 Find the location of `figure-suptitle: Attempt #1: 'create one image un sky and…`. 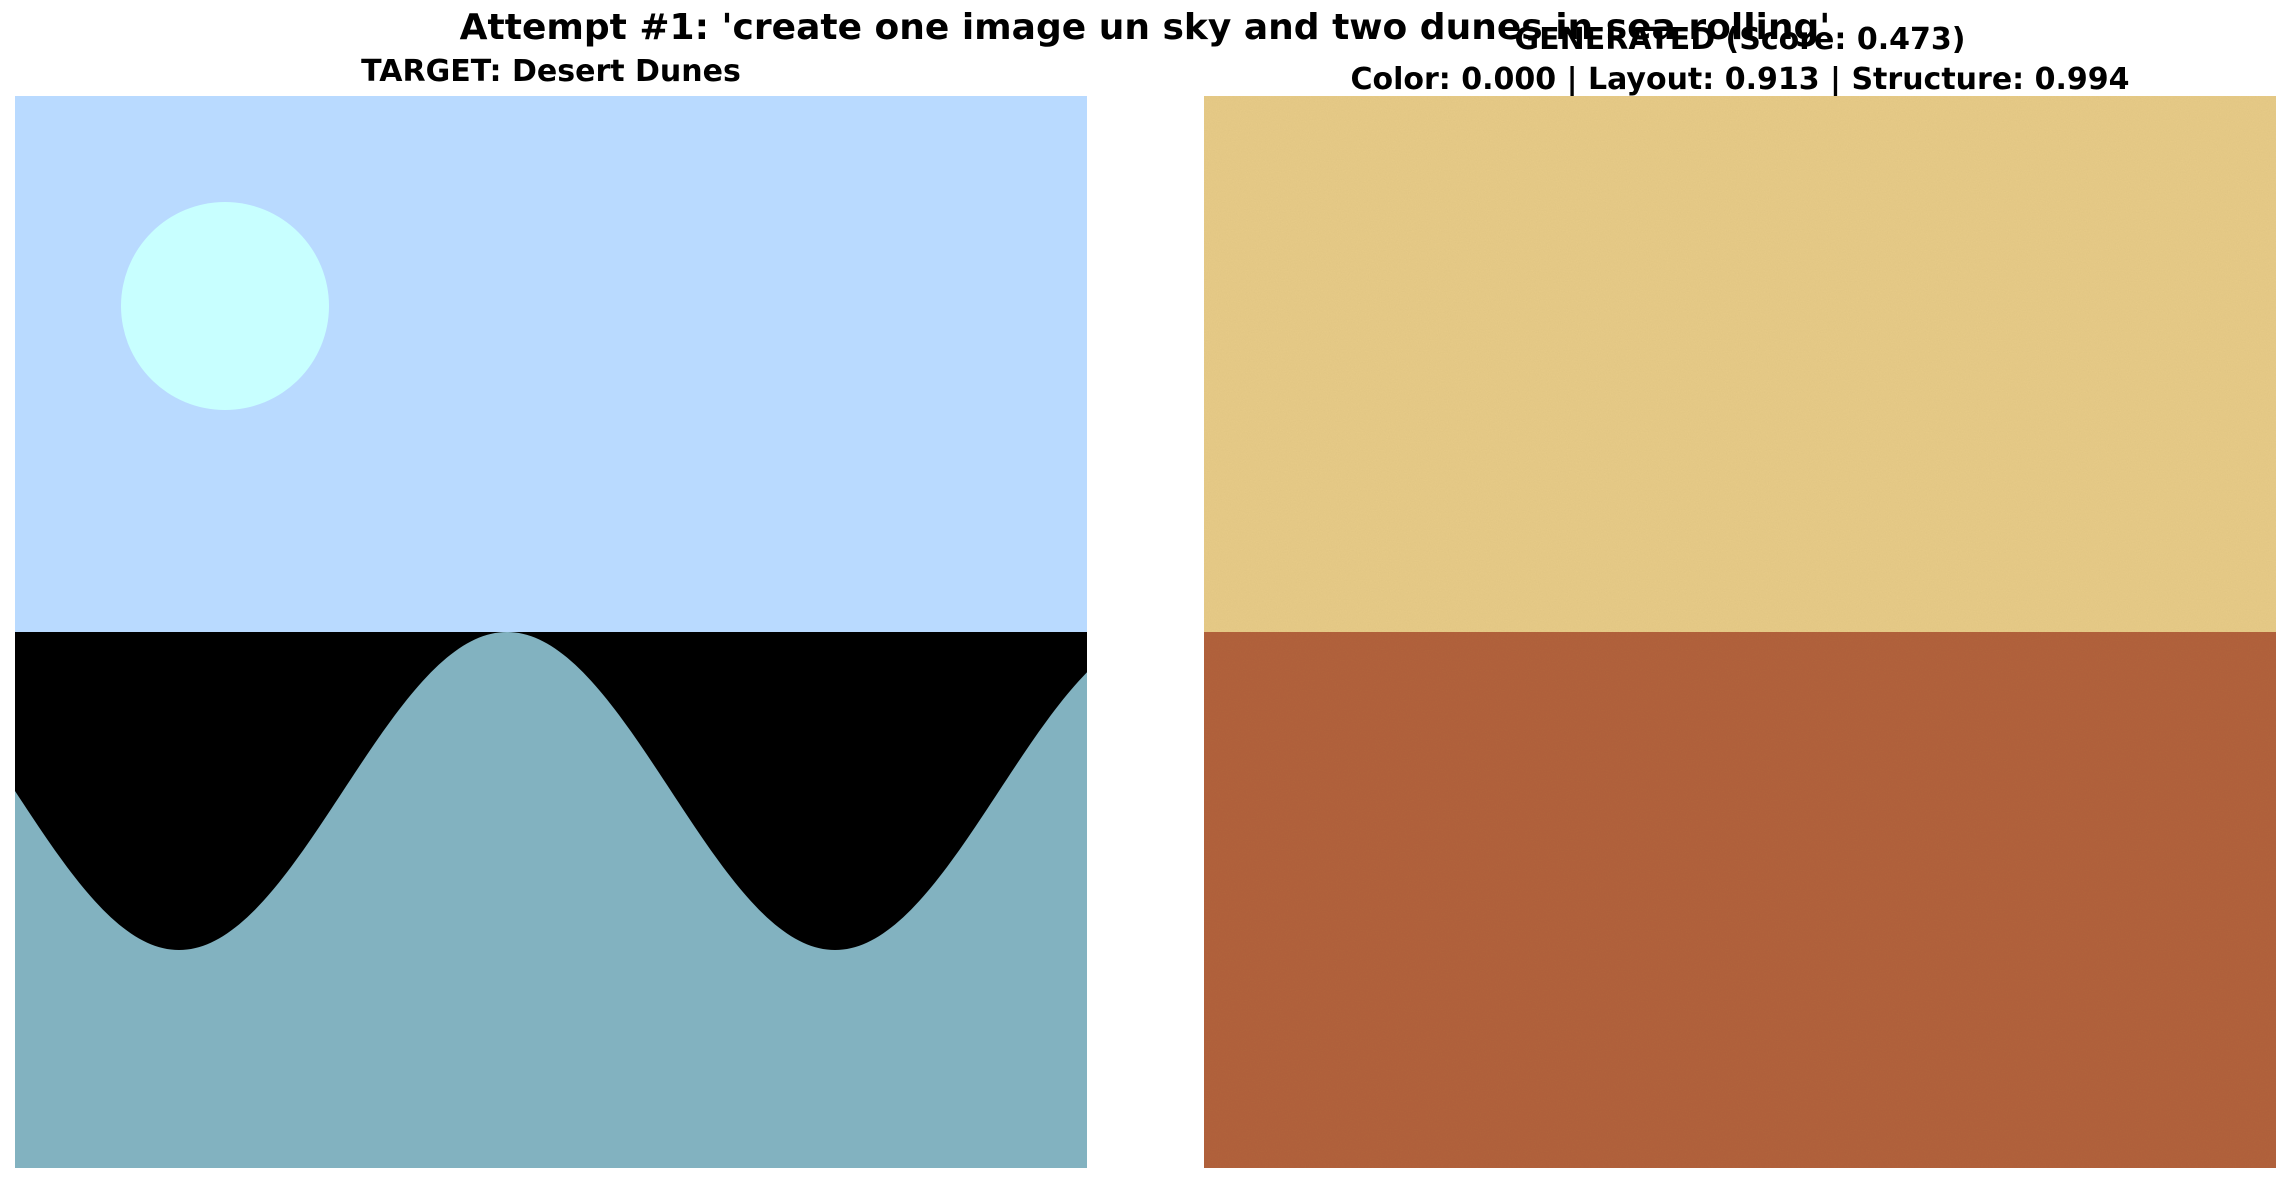

figure-suptitle: Attempt #1: 'create one image un sky and… is located at coordinates (1145, 27).